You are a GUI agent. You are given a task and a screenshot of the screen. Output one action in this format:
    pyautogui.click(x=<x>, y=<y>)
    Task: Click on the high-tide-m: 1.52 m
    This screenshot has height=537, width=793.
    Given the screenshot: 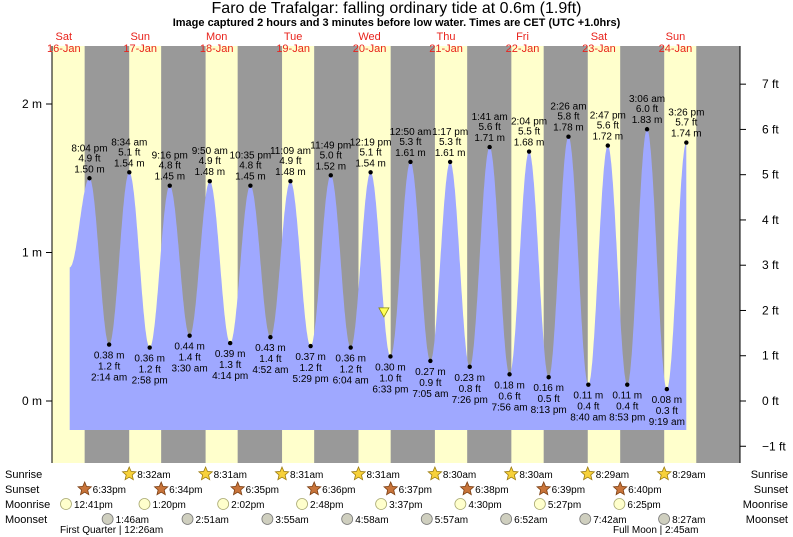 What is the action you would take?
    pyautogui.click(x=330, y=166)
    